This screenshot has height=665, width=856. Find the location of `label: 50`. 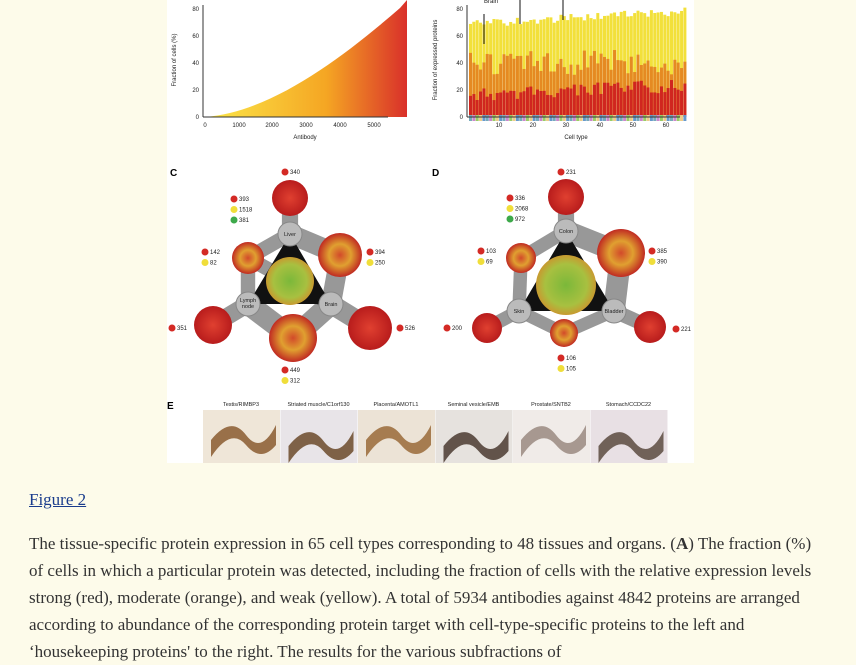

label: 50 is located at coordinates (633, 126).